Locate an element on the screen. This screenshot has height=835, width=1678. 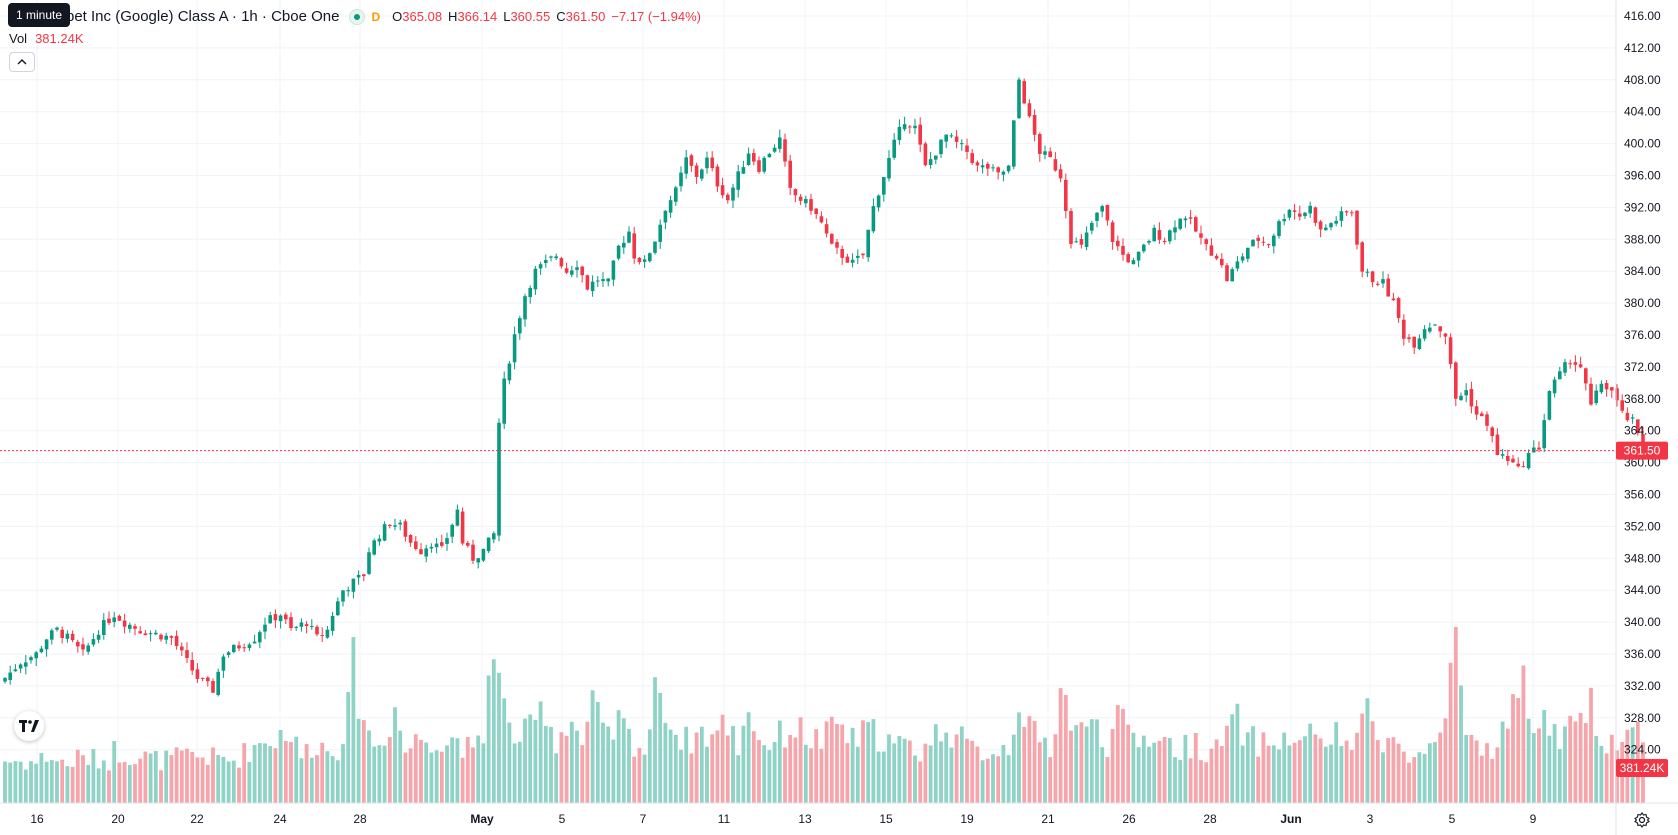
data-badge: D is located at coordinates (376, 16).